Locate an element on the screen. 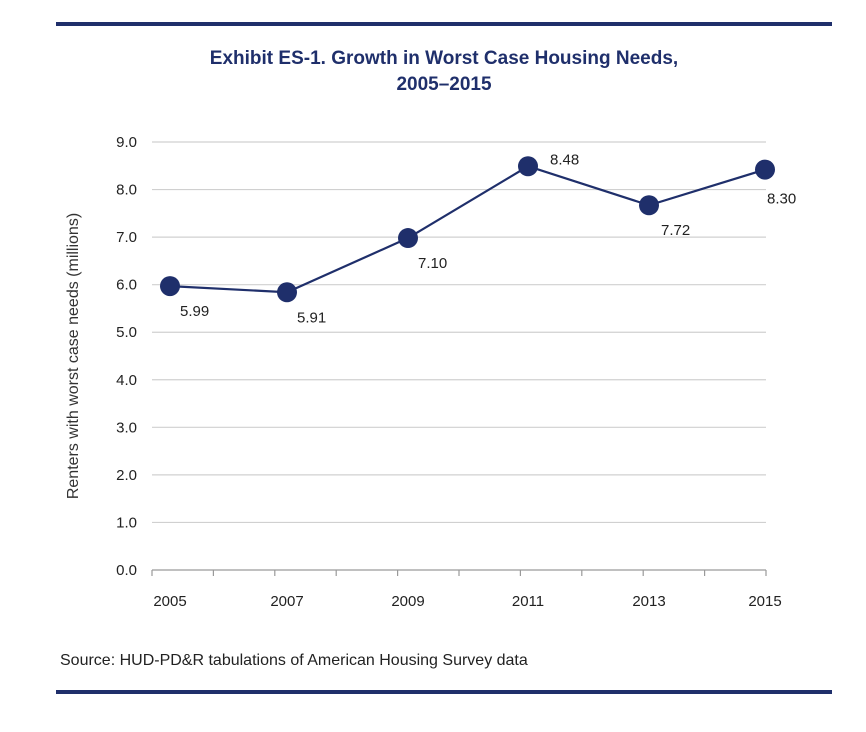 Image resolution: width=866 pixels, height=732 pixels. data-label-2013: 7.72 is located at coordinates (675, 230).